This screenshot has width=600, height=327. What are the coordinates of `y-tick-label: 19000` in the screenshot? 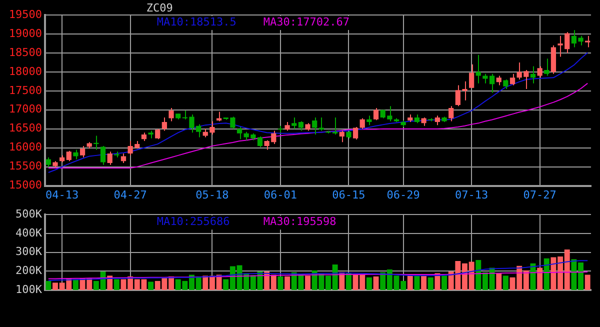 It's located at (25, 33).